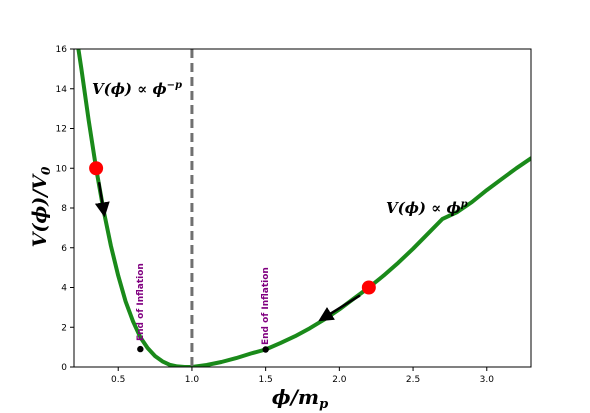  Describe the element at coordinates (266, 306) in the screenshot. I see `end-of-inflation-label-right: End of Inflation` at that location.